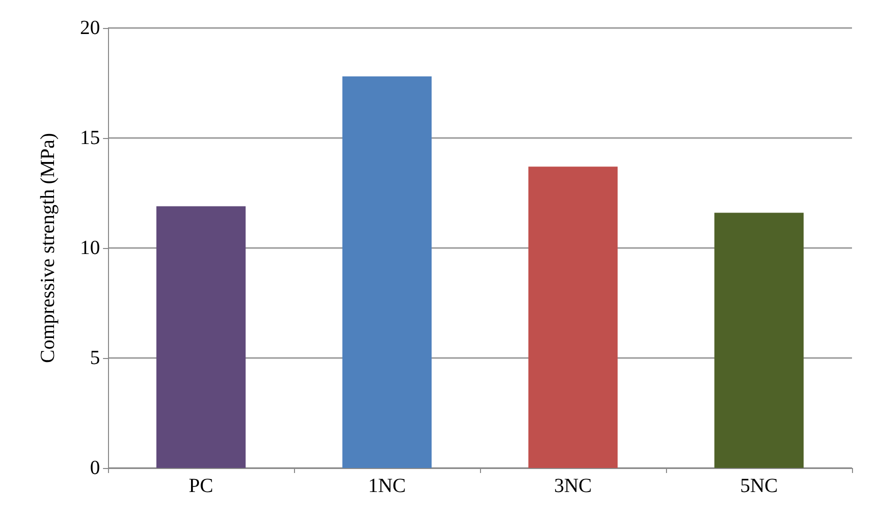  I want to click on x-tick-label: 3NC, so click(573, 486).